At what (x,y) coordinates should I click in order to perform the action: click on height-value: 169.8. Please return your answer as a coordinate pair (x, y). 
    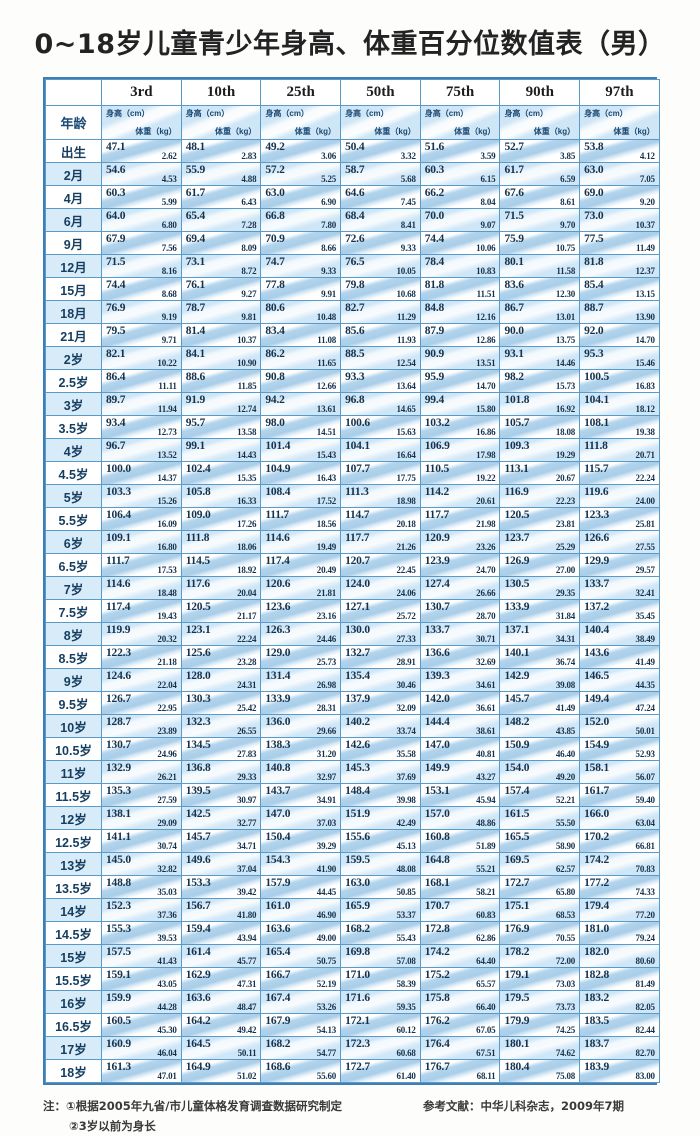
    Looking at the image, I should click on (357, 952).